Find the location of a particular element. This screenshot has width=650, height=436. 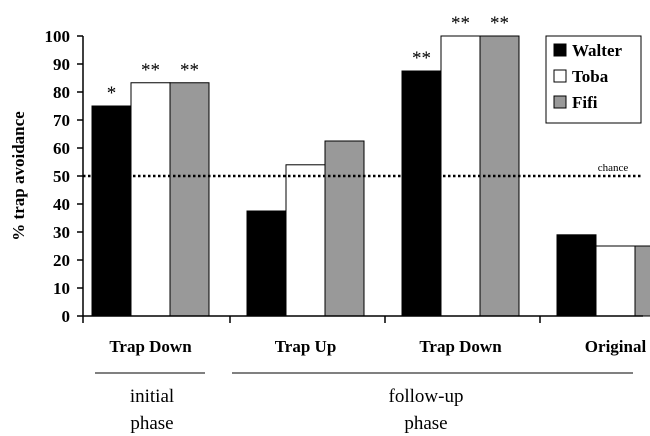

phase-labels: initial phase follow-up phase is located at coordinates (364, 403).